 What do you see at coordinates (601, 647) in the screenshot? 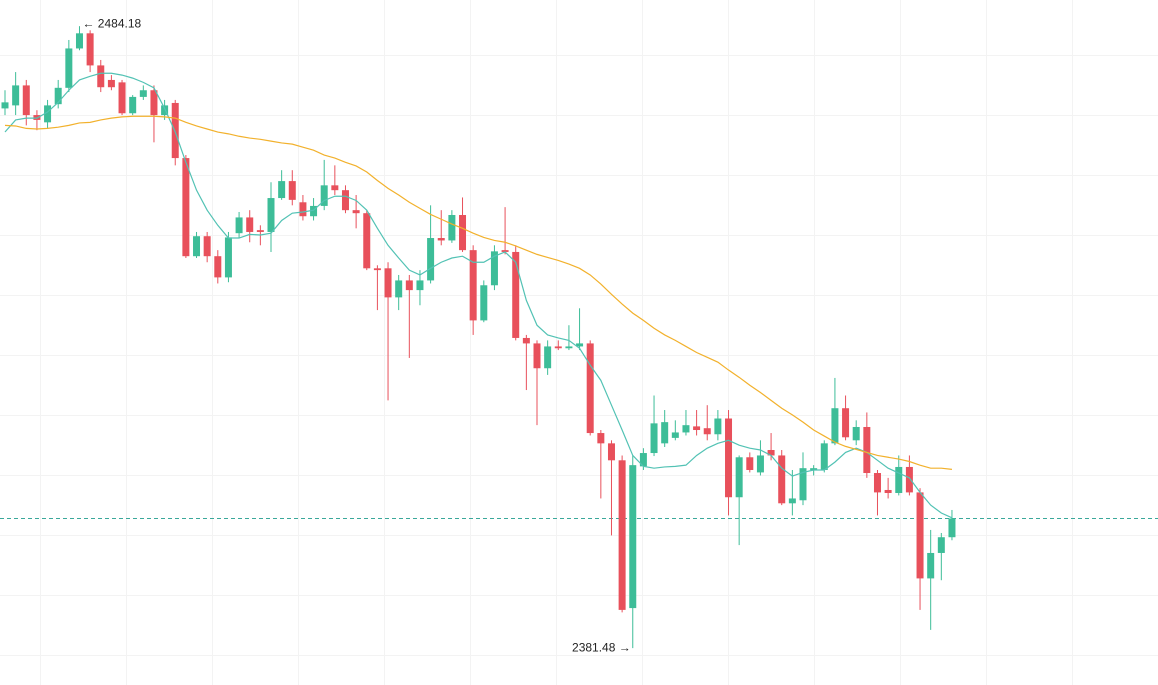
I see `low-label: 2381.48 →` at bounding box center [601, 647].